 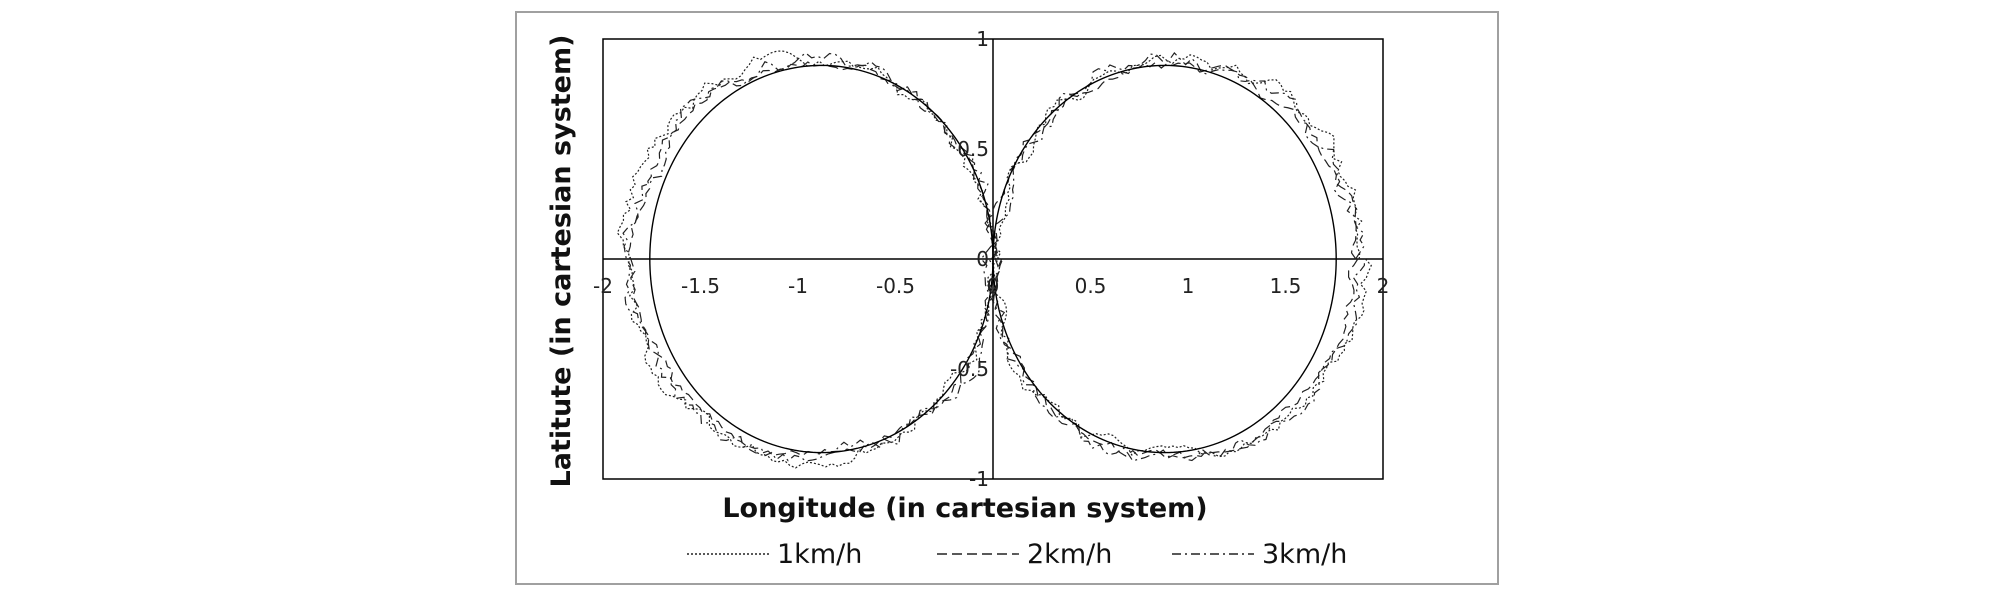 I want to click on x-tick-labels: -2 -1.5 -1 -0.5 0 0.5 1 1.5 2, so click(x=991, y=286).